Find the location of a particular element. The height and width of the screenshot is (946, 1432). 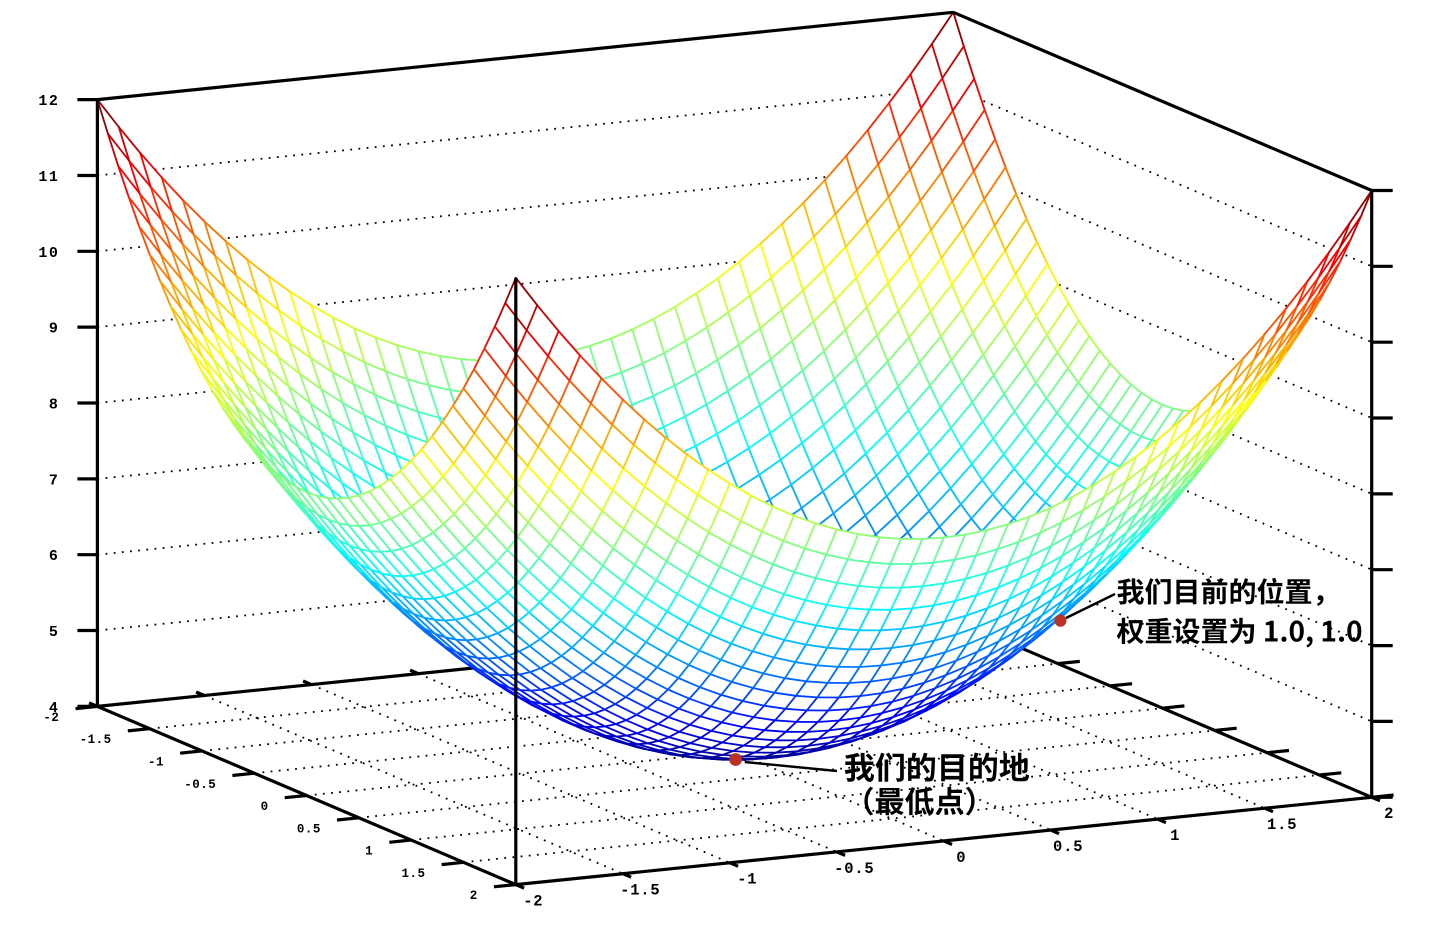

svg-text: 6 is located at coordinates (54, 556).